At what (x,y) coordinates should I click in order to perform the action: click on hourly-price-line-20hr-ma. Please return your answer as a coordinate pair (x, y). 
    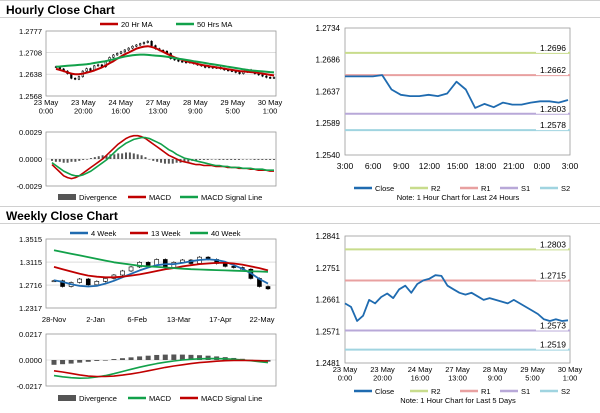
    Looking at the image, I should click on (165, 61).